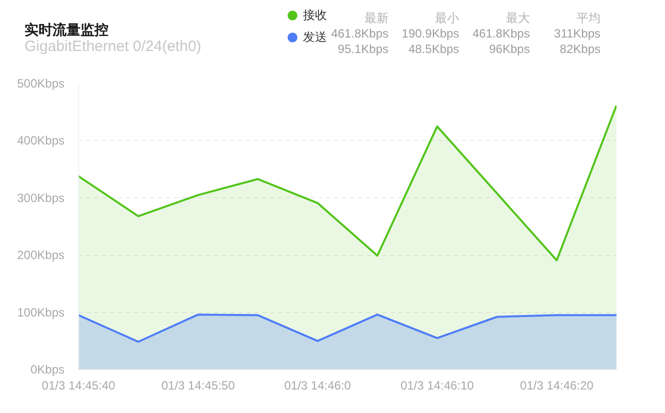 This screenshot has width=665, height=413. What do you see at coordinates (79, 385) in the screenshot?
I see `x-tick-label: 01/3 14:45:40` at bounding box center [79, 385].